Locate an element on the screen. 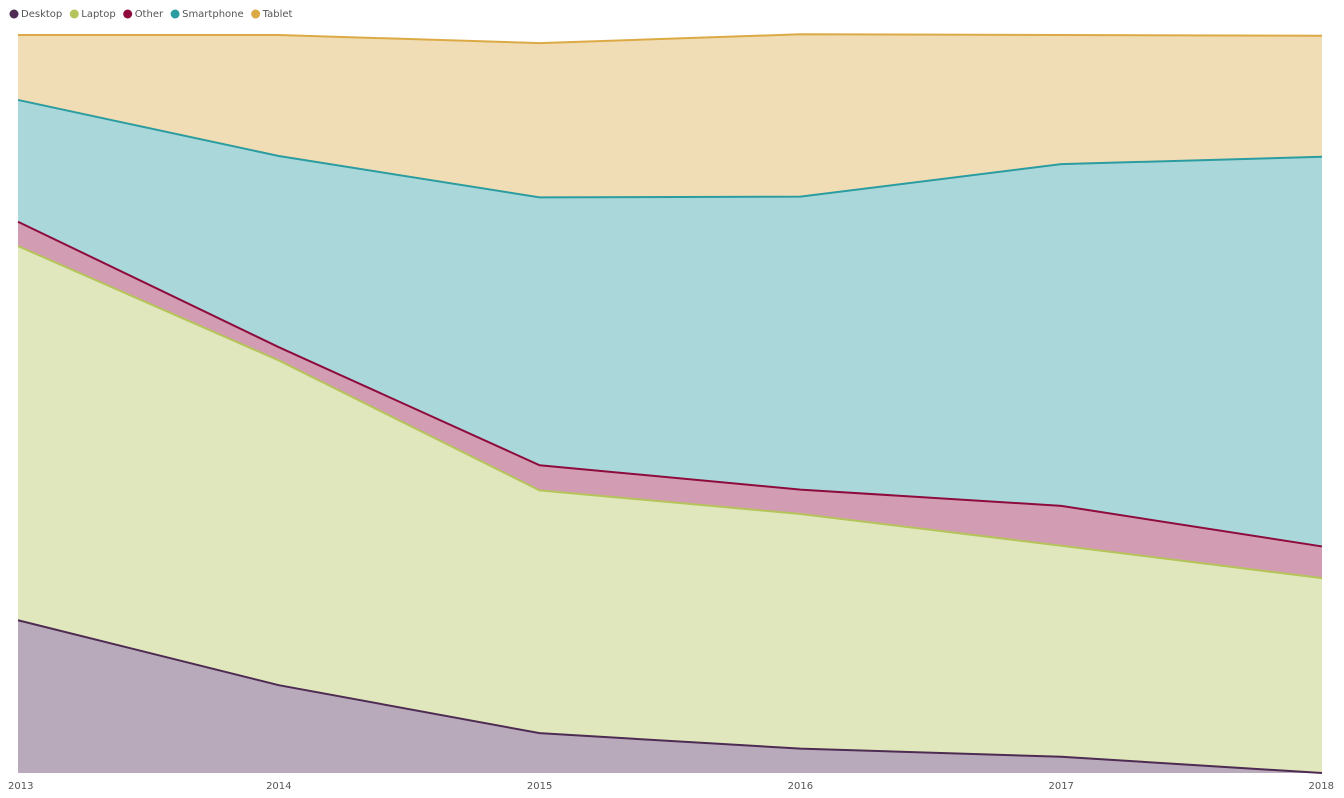  x-tick-label: 2015 is located at coordinates (539, 786).